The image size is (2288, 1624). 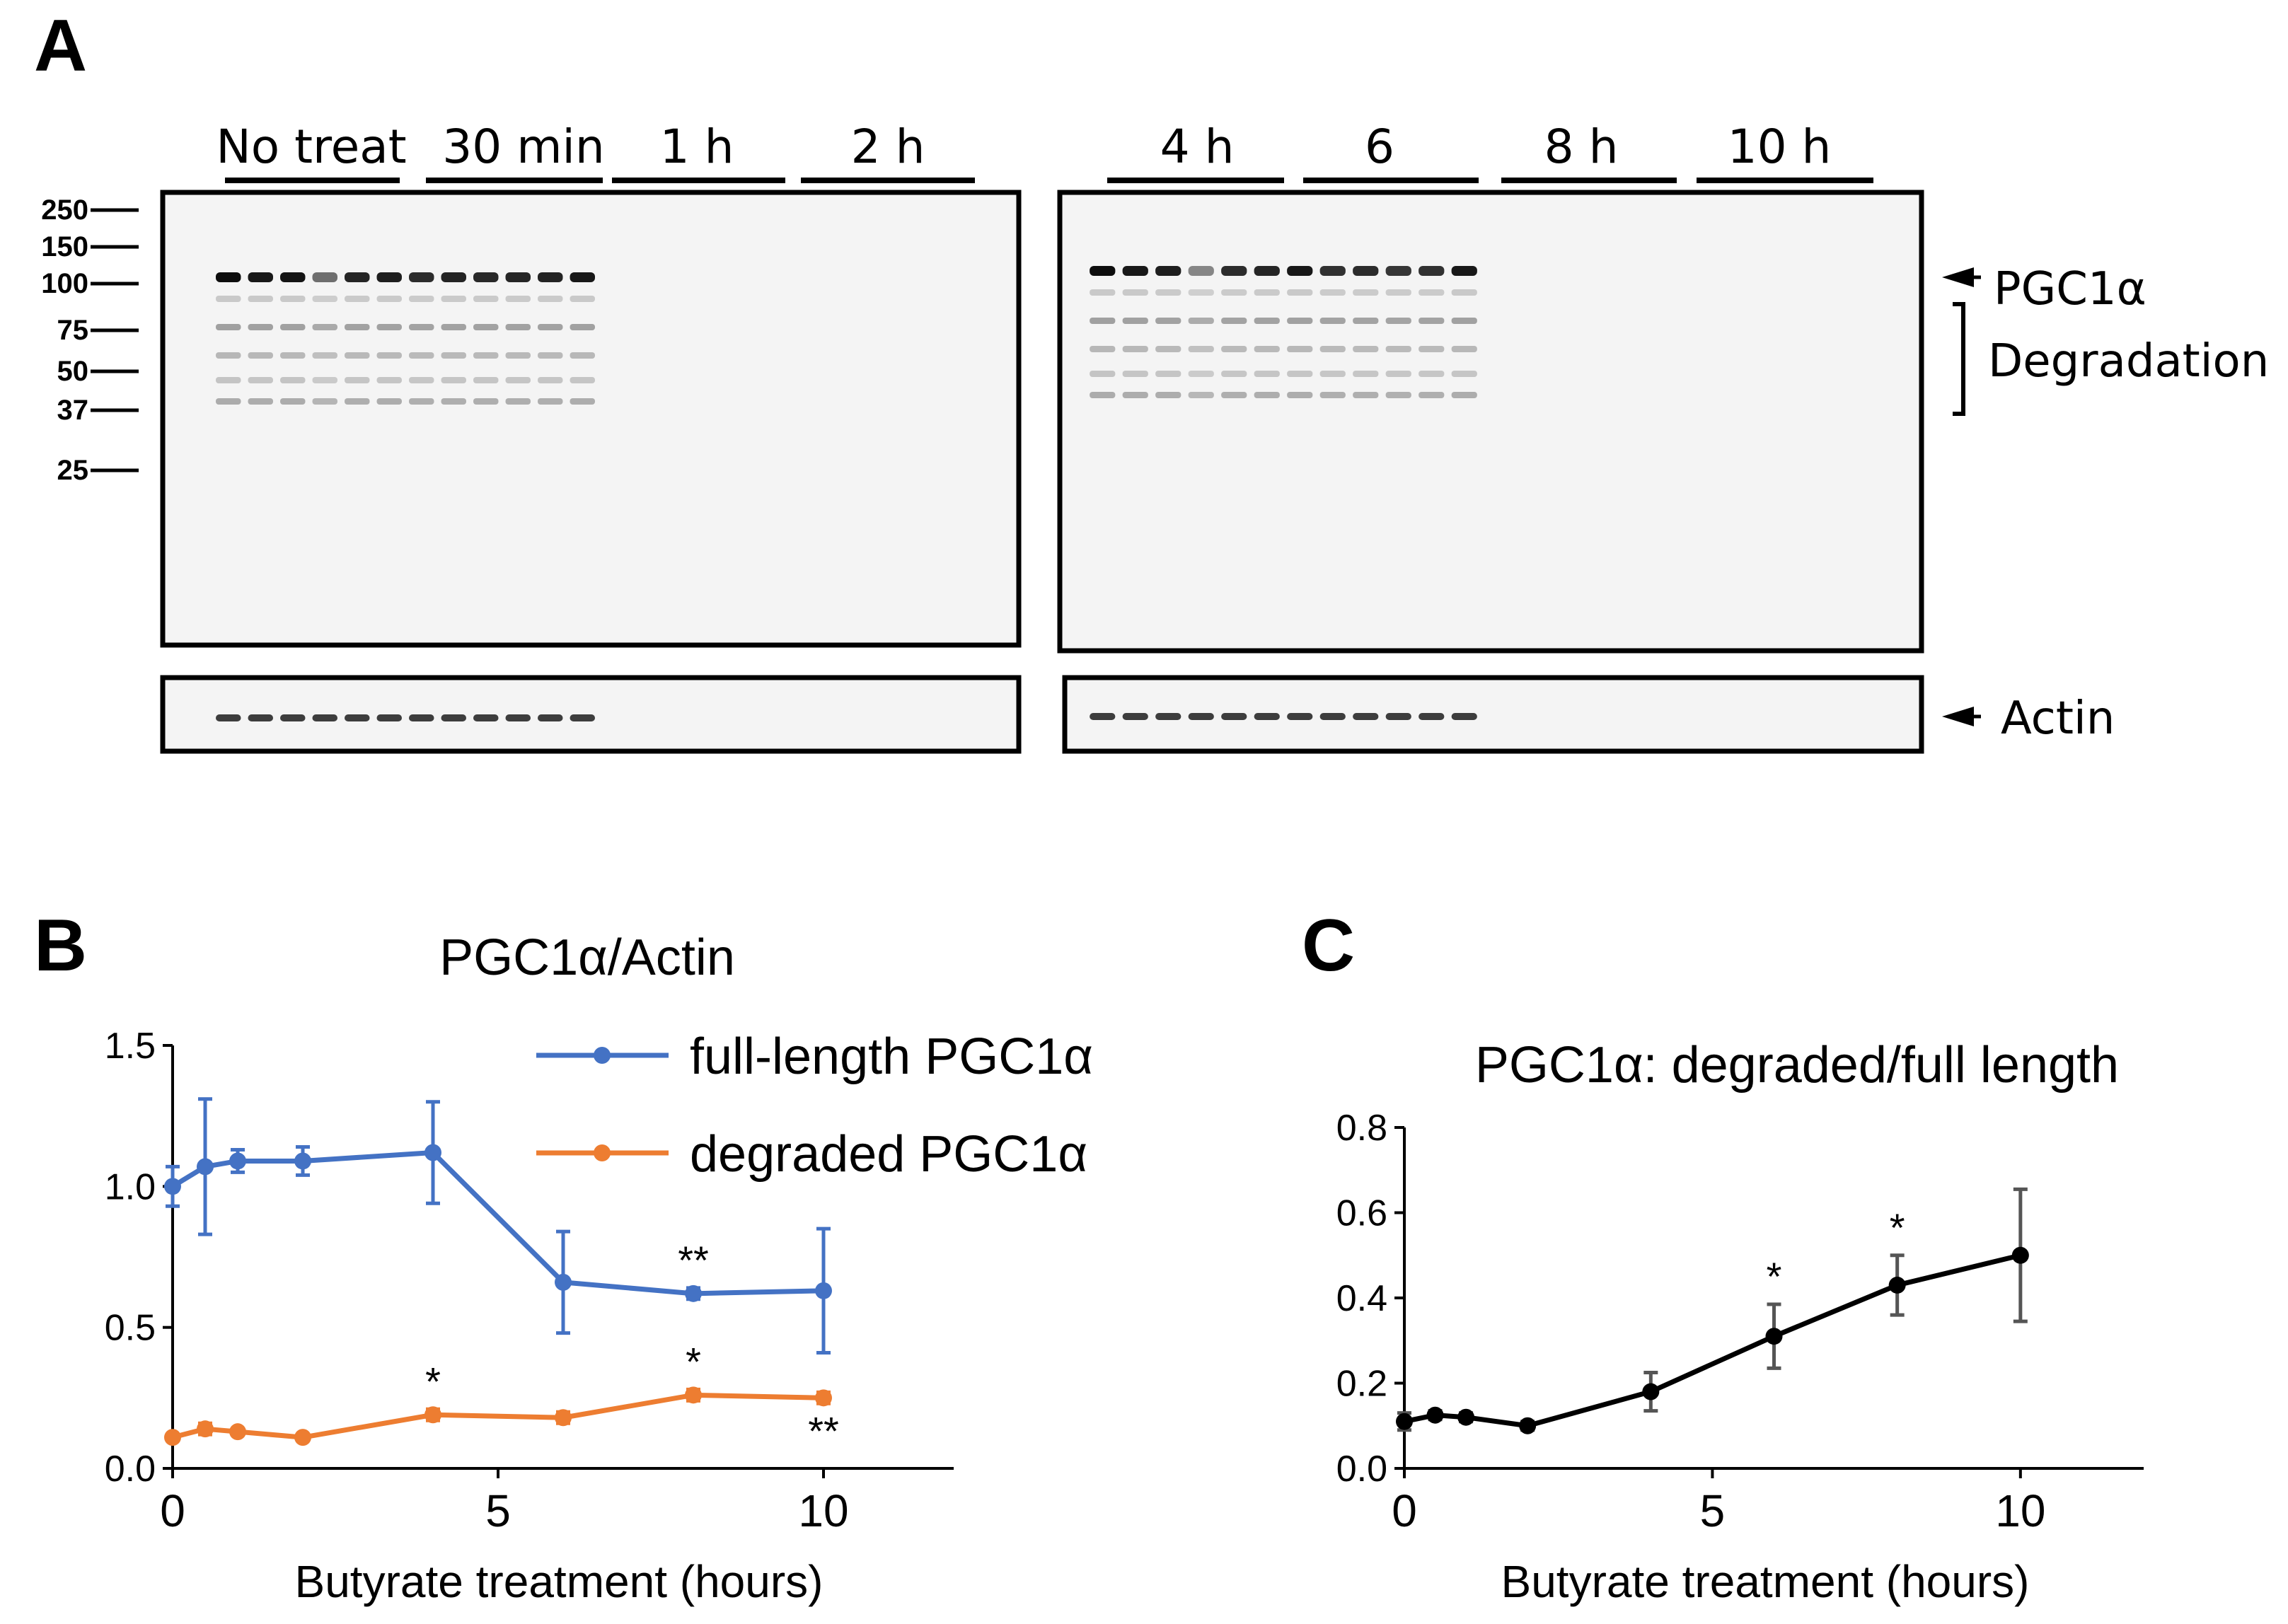 What do you see at coordinates (1329, 946) in the screenshot?
I see `panel-letter-c: C` at bounding box center [1329, 946].